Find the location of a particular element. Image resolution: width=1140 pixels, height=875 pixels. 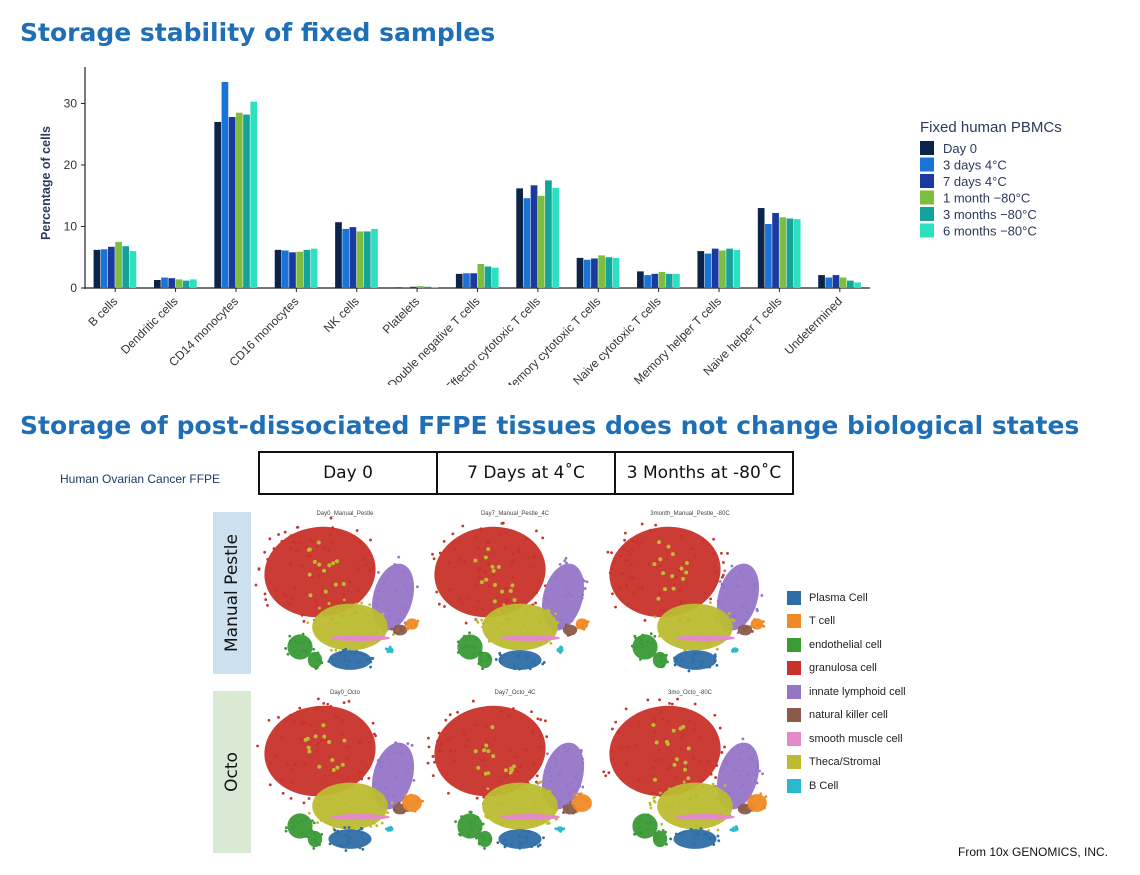

condition-3months: 3 Months at -80˚C is located at coordinates (703, 473).